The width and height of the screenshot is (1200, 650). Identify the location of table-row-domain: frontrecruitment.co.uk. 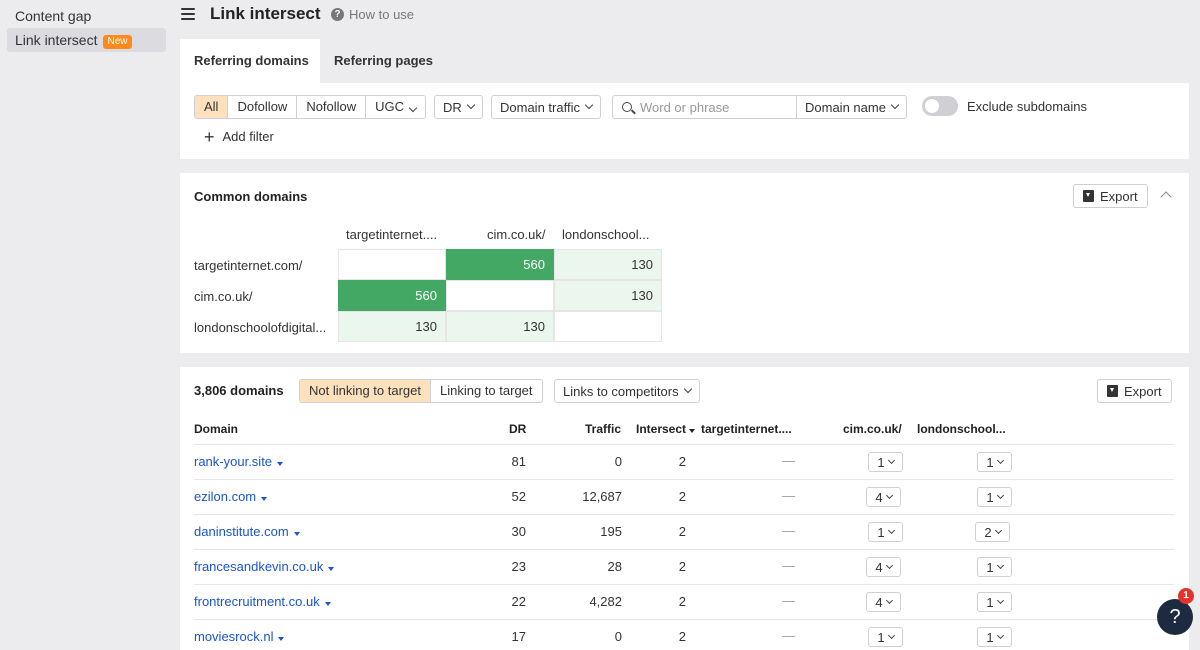
(262, 601).